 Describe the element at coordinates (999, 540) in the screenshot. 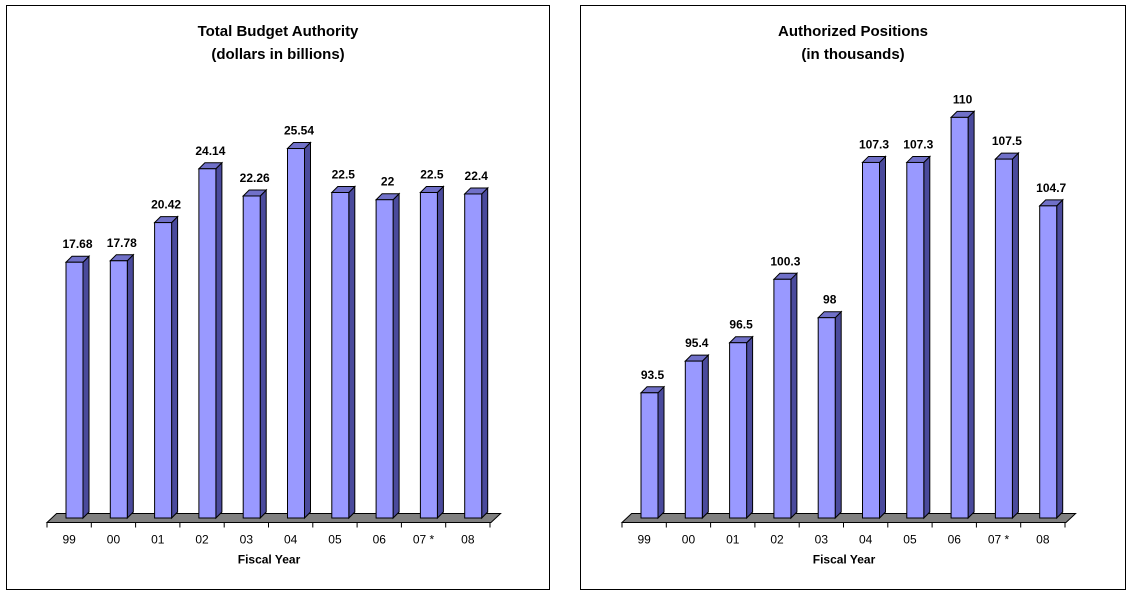

I see `positions-x-tick-label: 07 *` at that location.